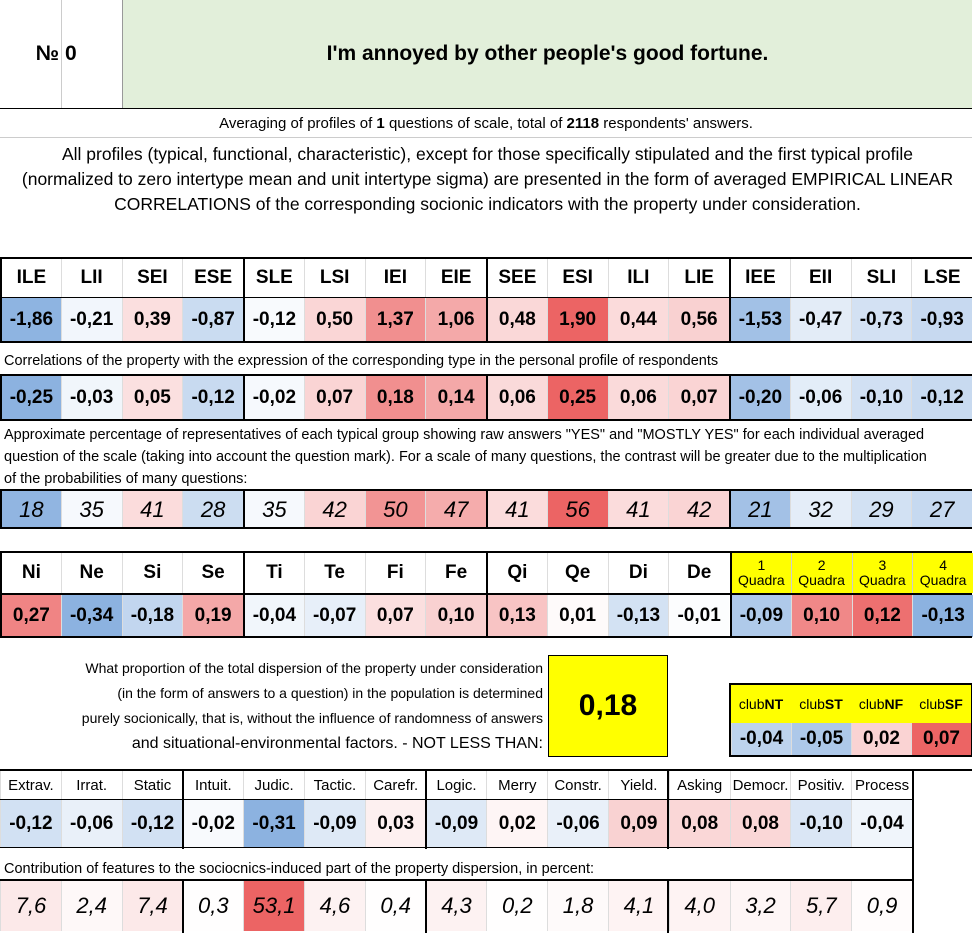 The image size is (975, 935). What do you see at coordinates (91, 278) in the screenshot?
I see `type-label: LII` at bounding box center [91, 278].